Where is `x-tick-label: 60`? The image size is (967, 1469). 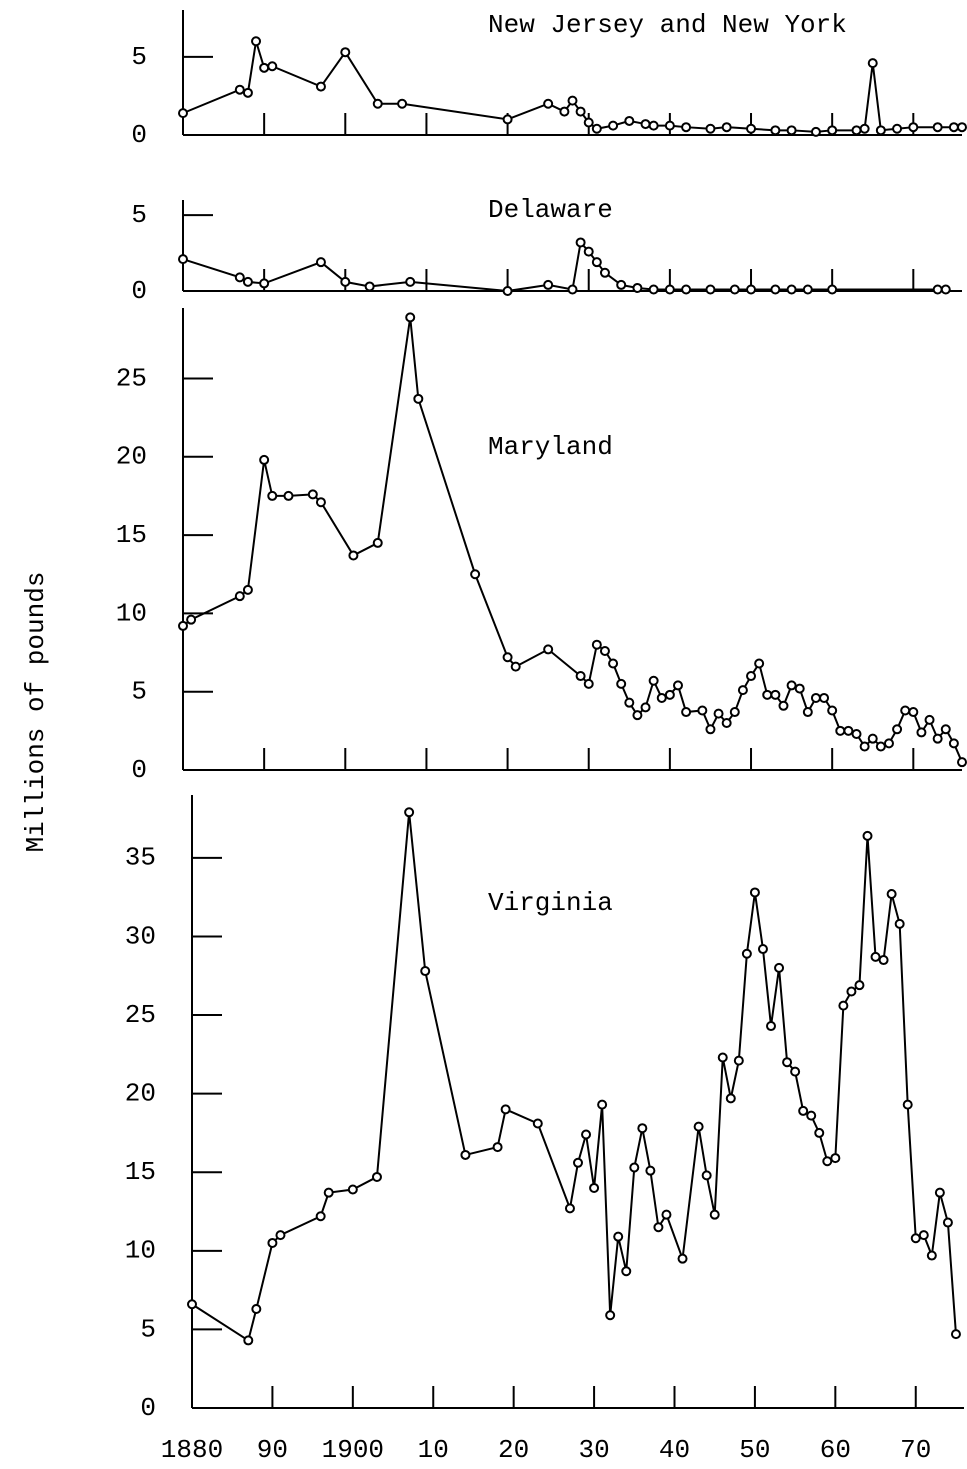 x-tick-label: 60 is located at coordinates (835, 1450).